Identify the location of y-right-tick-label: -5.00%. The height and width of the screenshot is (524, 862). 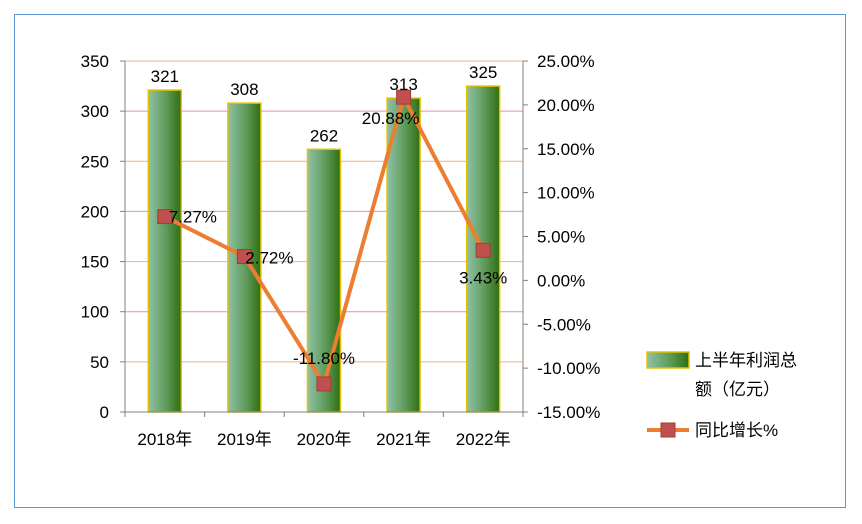
(564, 324).